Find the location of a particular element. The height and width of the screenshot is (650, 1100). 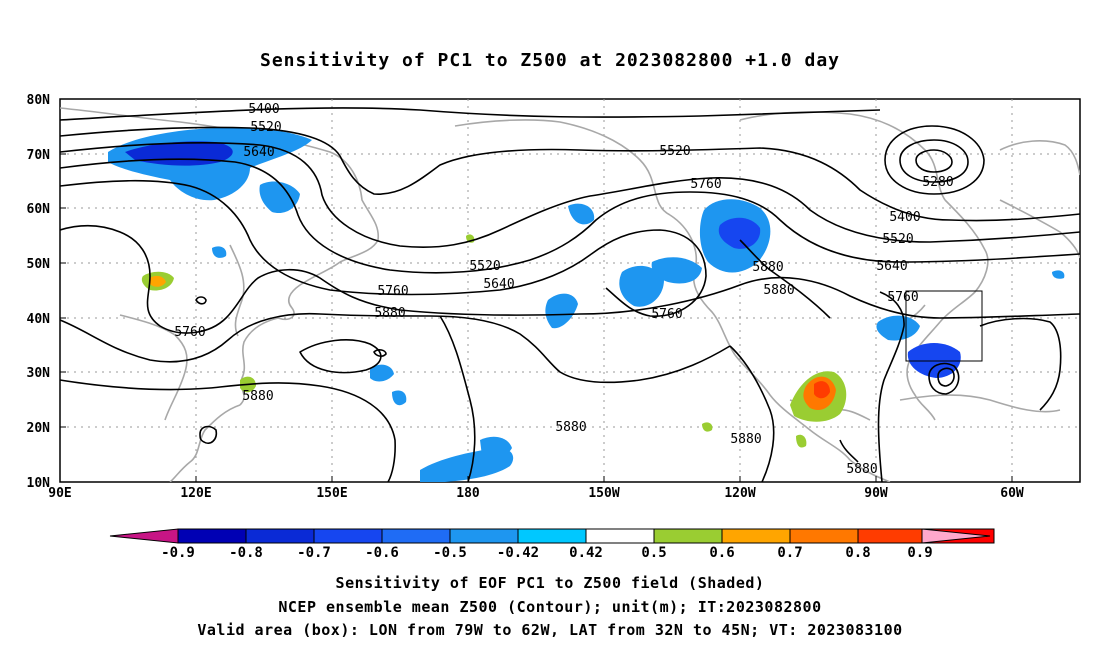

lat-label: 20N is located at coordinates (39, 428).